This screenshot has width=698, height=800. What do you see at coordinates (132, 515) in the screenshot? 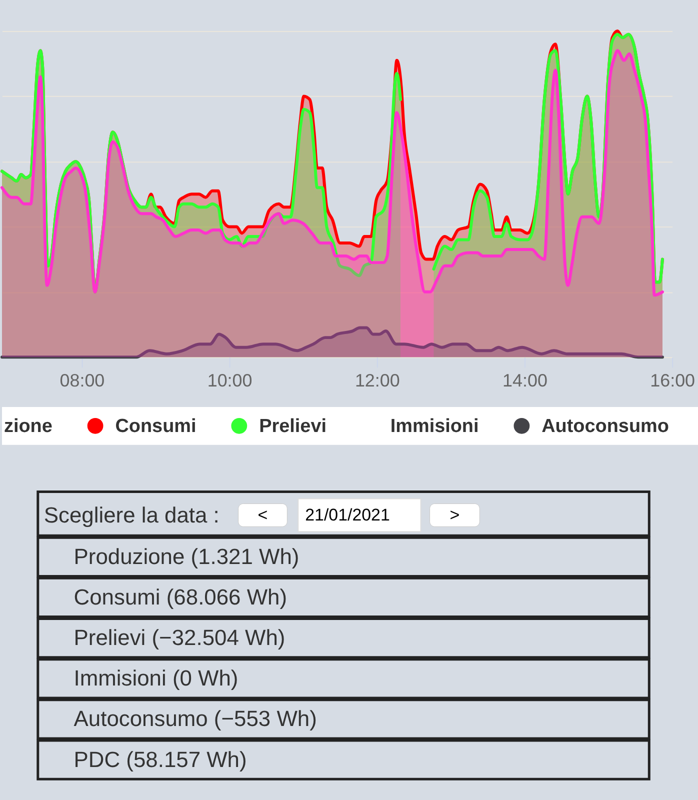
I see `text: Scegliere la data :` at bounding box center [132, 515].